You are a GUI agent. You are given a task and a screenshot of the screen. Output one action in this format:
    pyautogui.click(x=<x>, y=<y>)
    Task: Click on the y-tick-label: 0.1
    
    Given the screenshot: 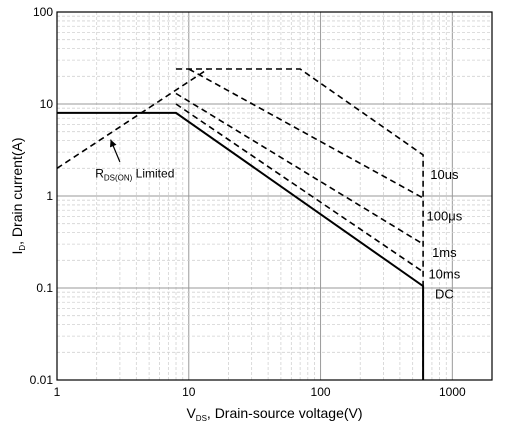 What is the action you would take?
    pyautogui.click(x=44, y=288)
    